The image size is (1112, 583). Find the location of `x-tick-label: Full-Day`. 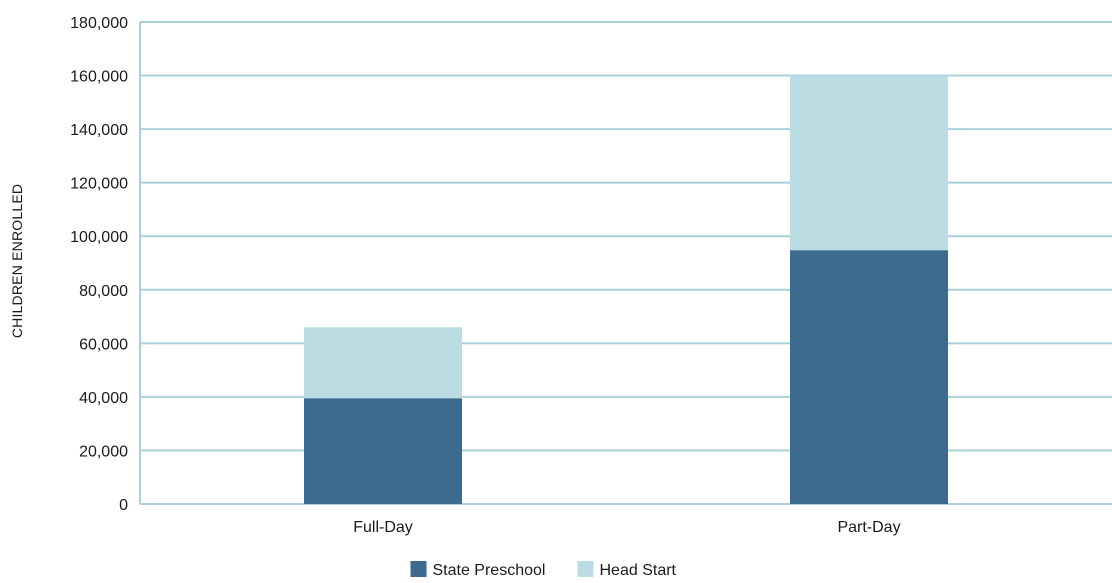

x-tick-label: Full-Day is located at coordinates (383, 527).